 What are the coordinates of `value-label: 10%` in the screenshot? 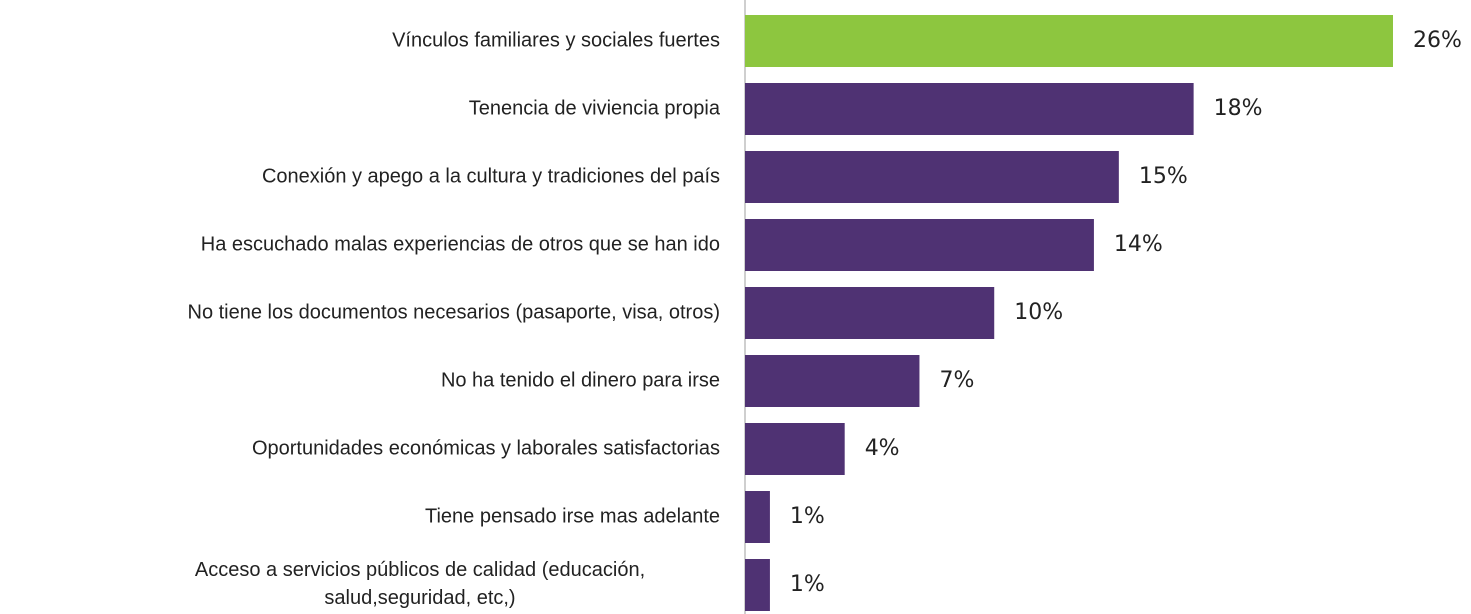 It's located at (1038, 312).